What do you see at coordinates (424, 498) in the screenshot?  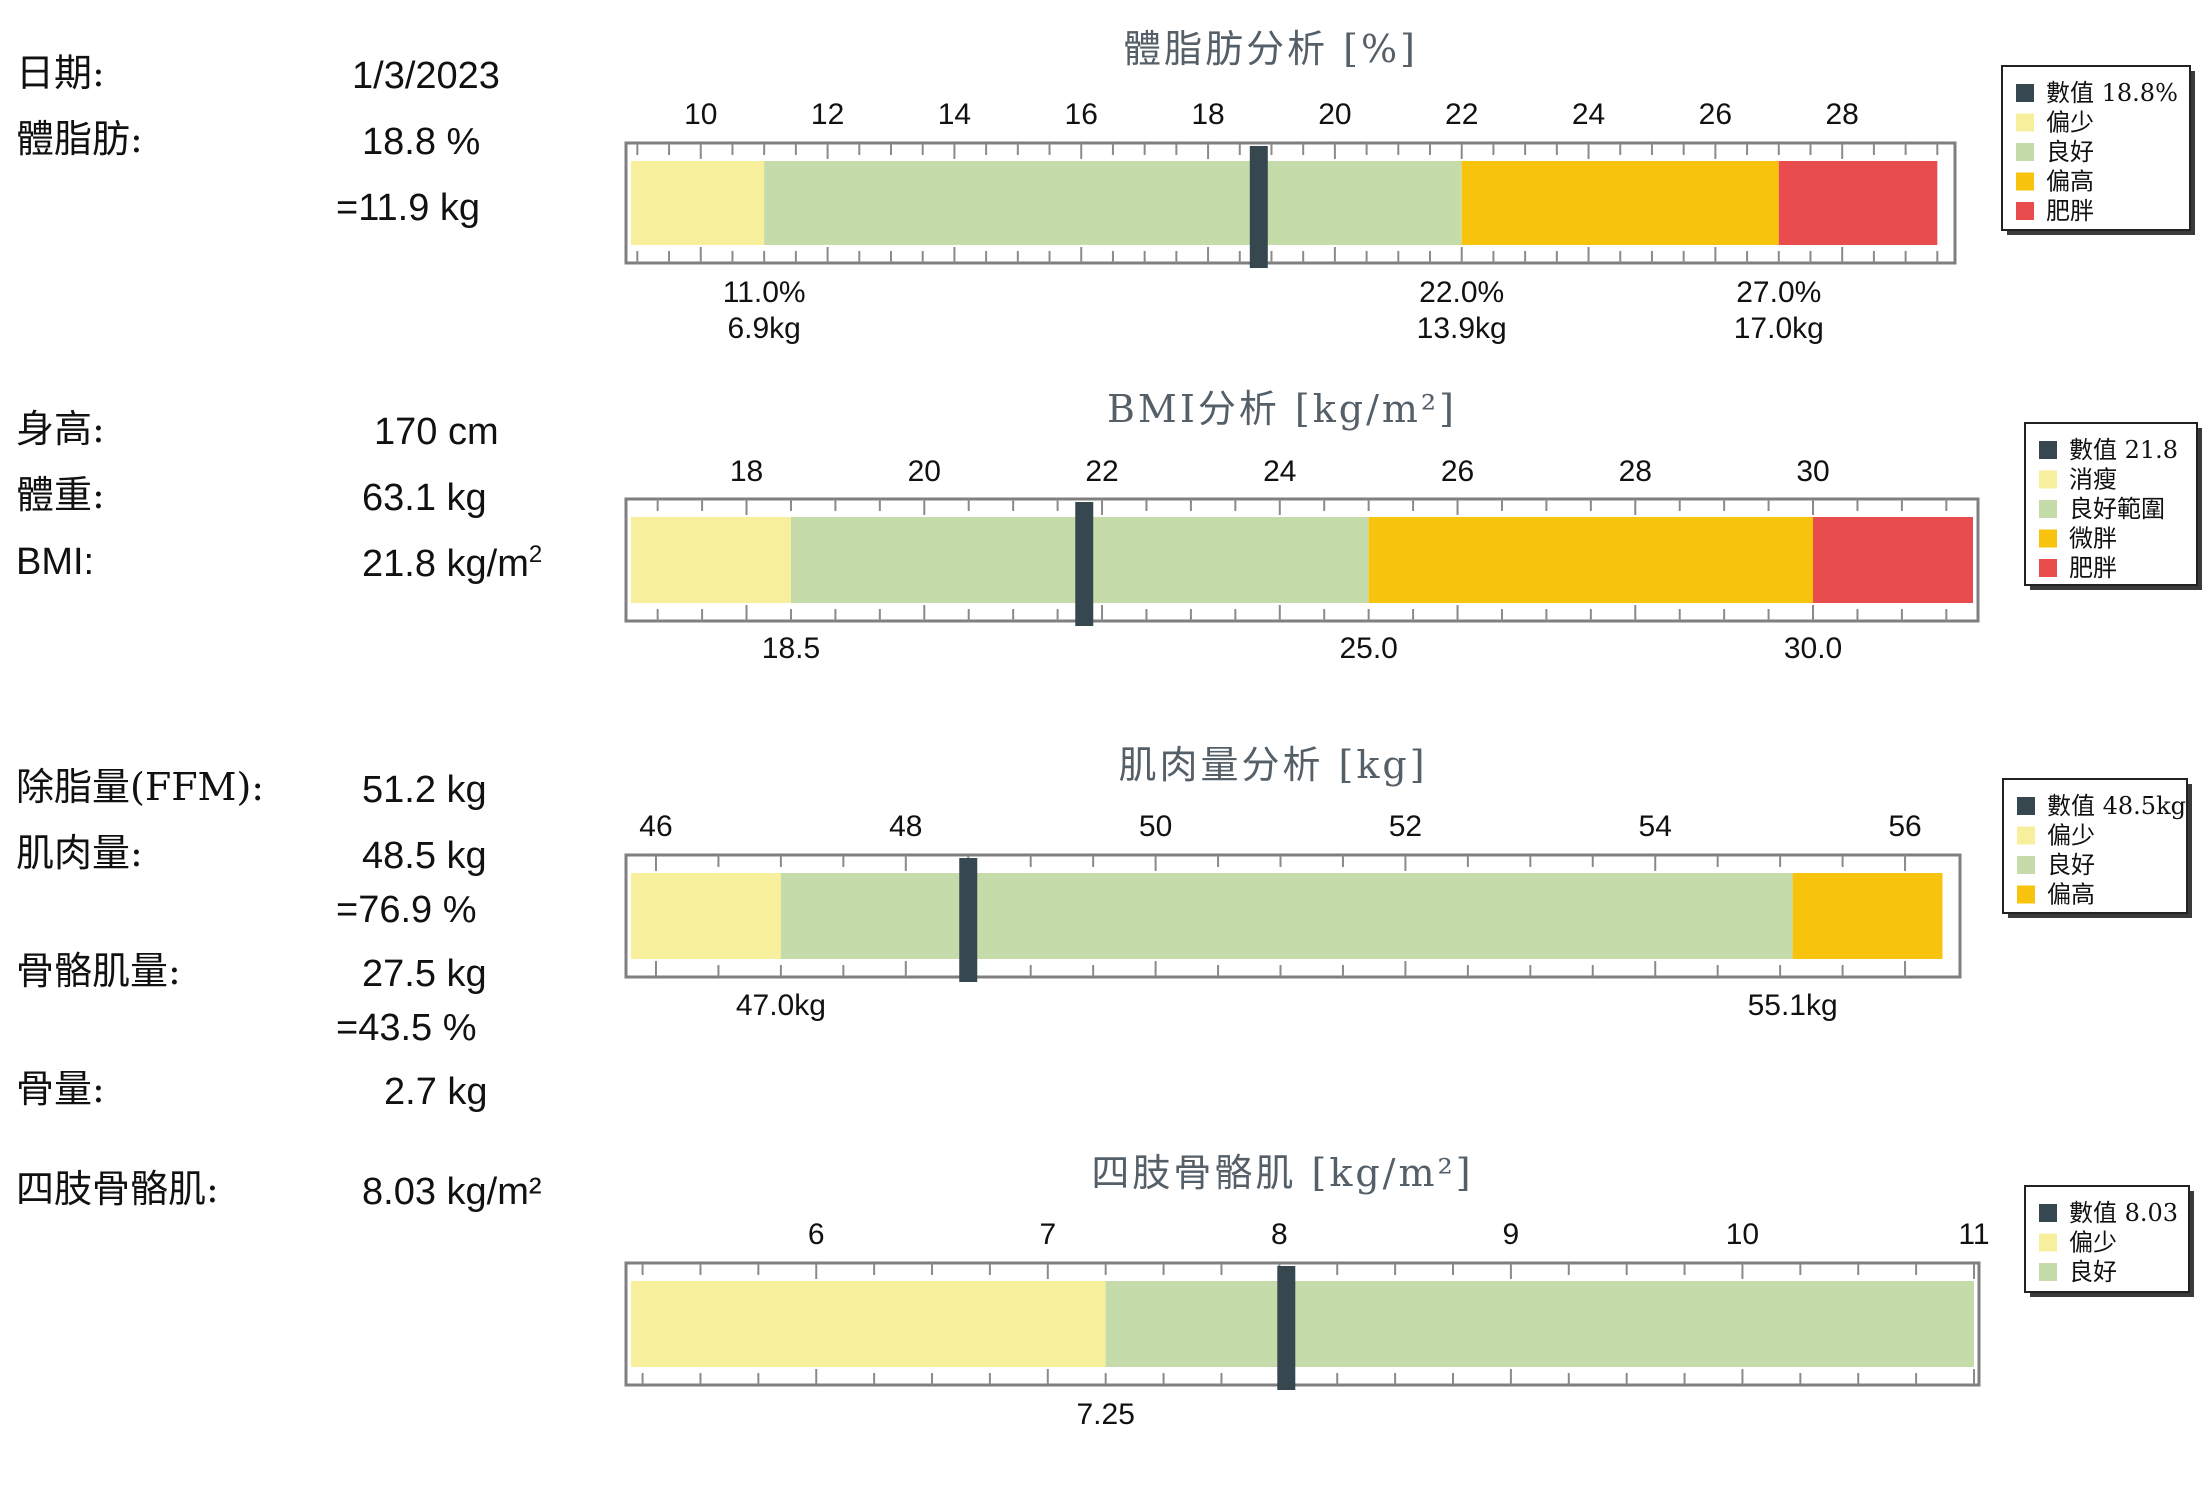 I see `weight-value: 63.1 kg` at bounding box center [424, 498].